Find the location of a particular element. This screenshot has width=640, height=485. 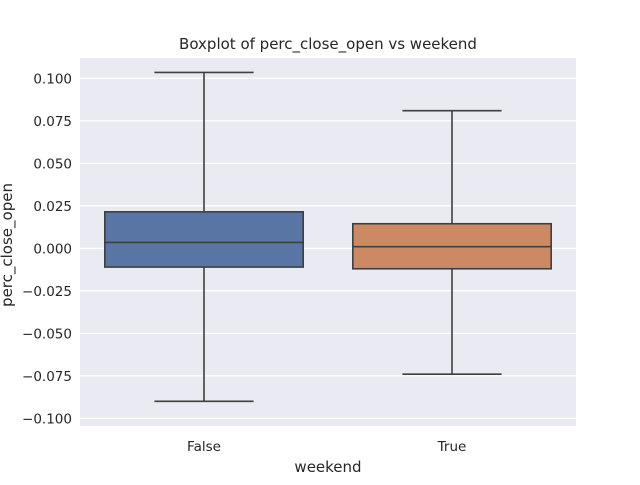

x-axis-label: weekend is located at coordinates (327, 467).